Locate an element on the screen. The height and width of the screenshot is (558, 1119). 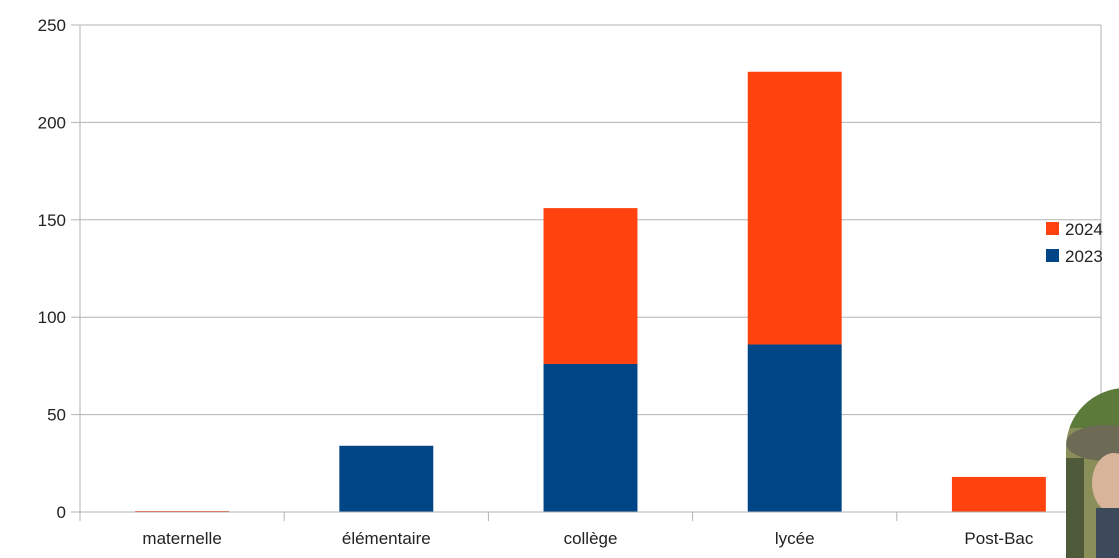
x-tick-label: collège is located at coordinates (591, 538).